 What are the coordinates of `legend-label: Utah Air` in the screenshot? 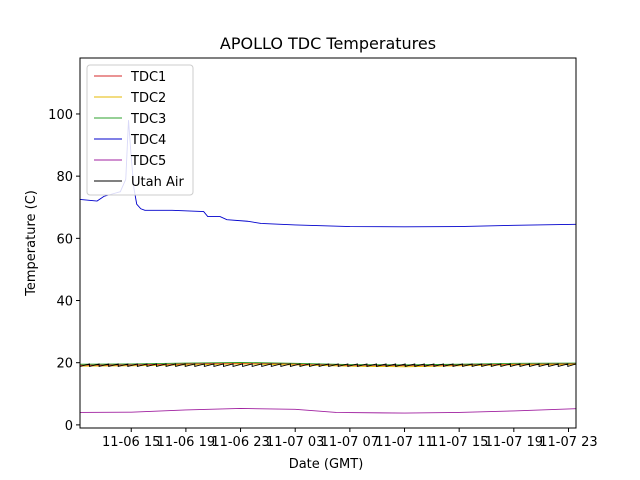 It's located at (157, 182).